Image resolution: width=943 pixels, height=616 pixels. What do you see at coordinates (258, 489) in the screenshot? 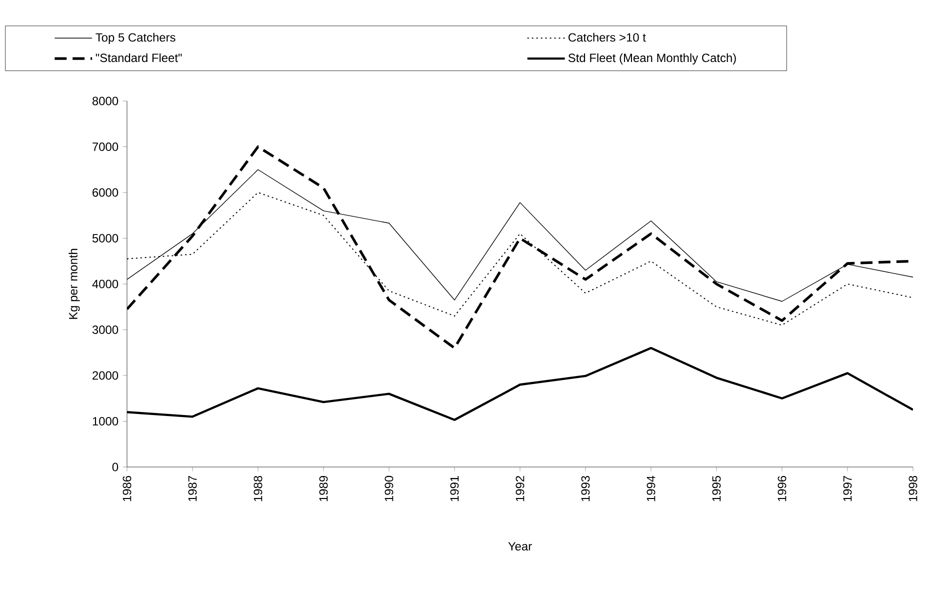
I see `x-tick-label: 1988` at bounding box center [258, 489].